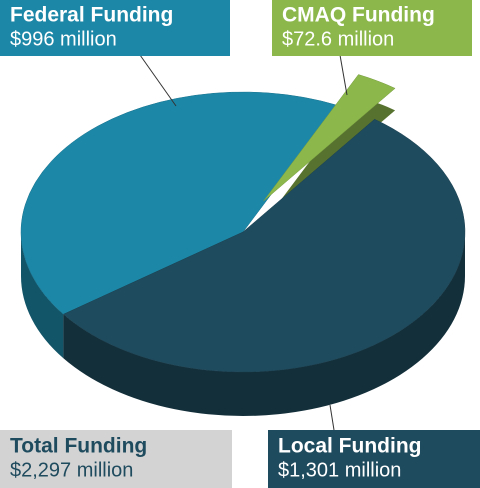 This screenshot has width=480, height=488. I want to click on cmaq-box, so click(372, 28).